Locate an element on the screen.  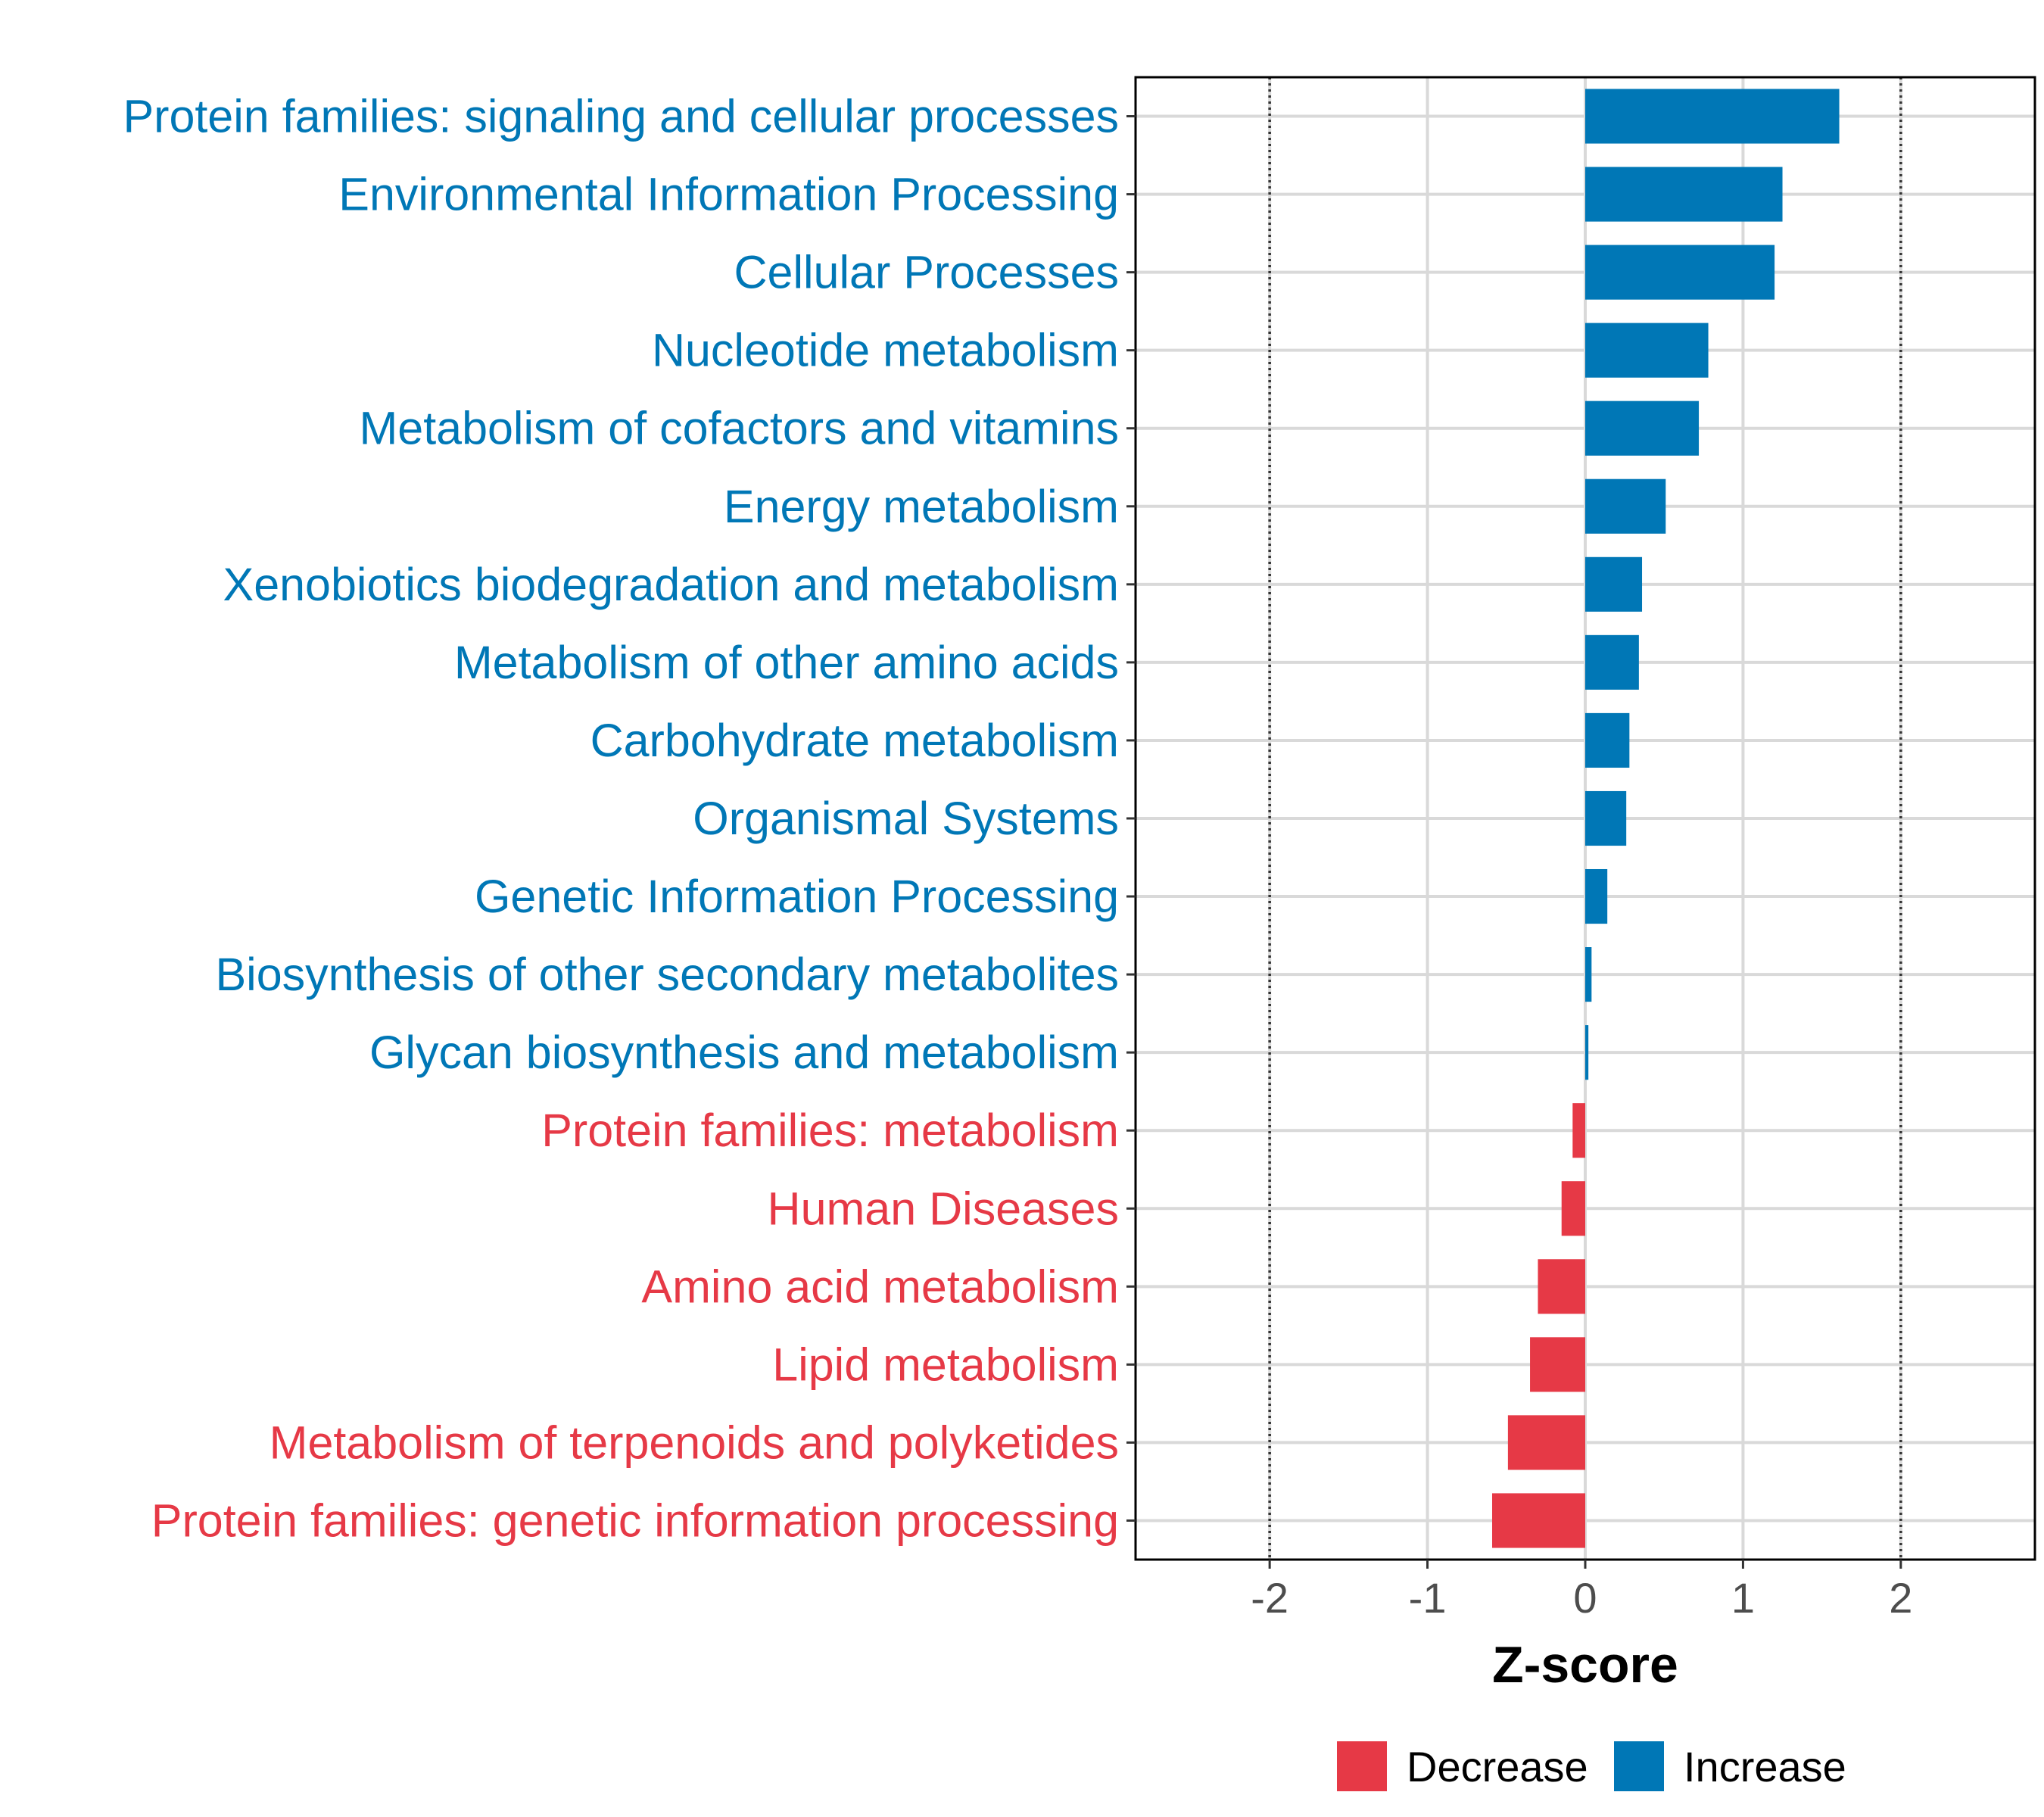
x-tick-label: -2 is located at coordinates (1269, 1598).